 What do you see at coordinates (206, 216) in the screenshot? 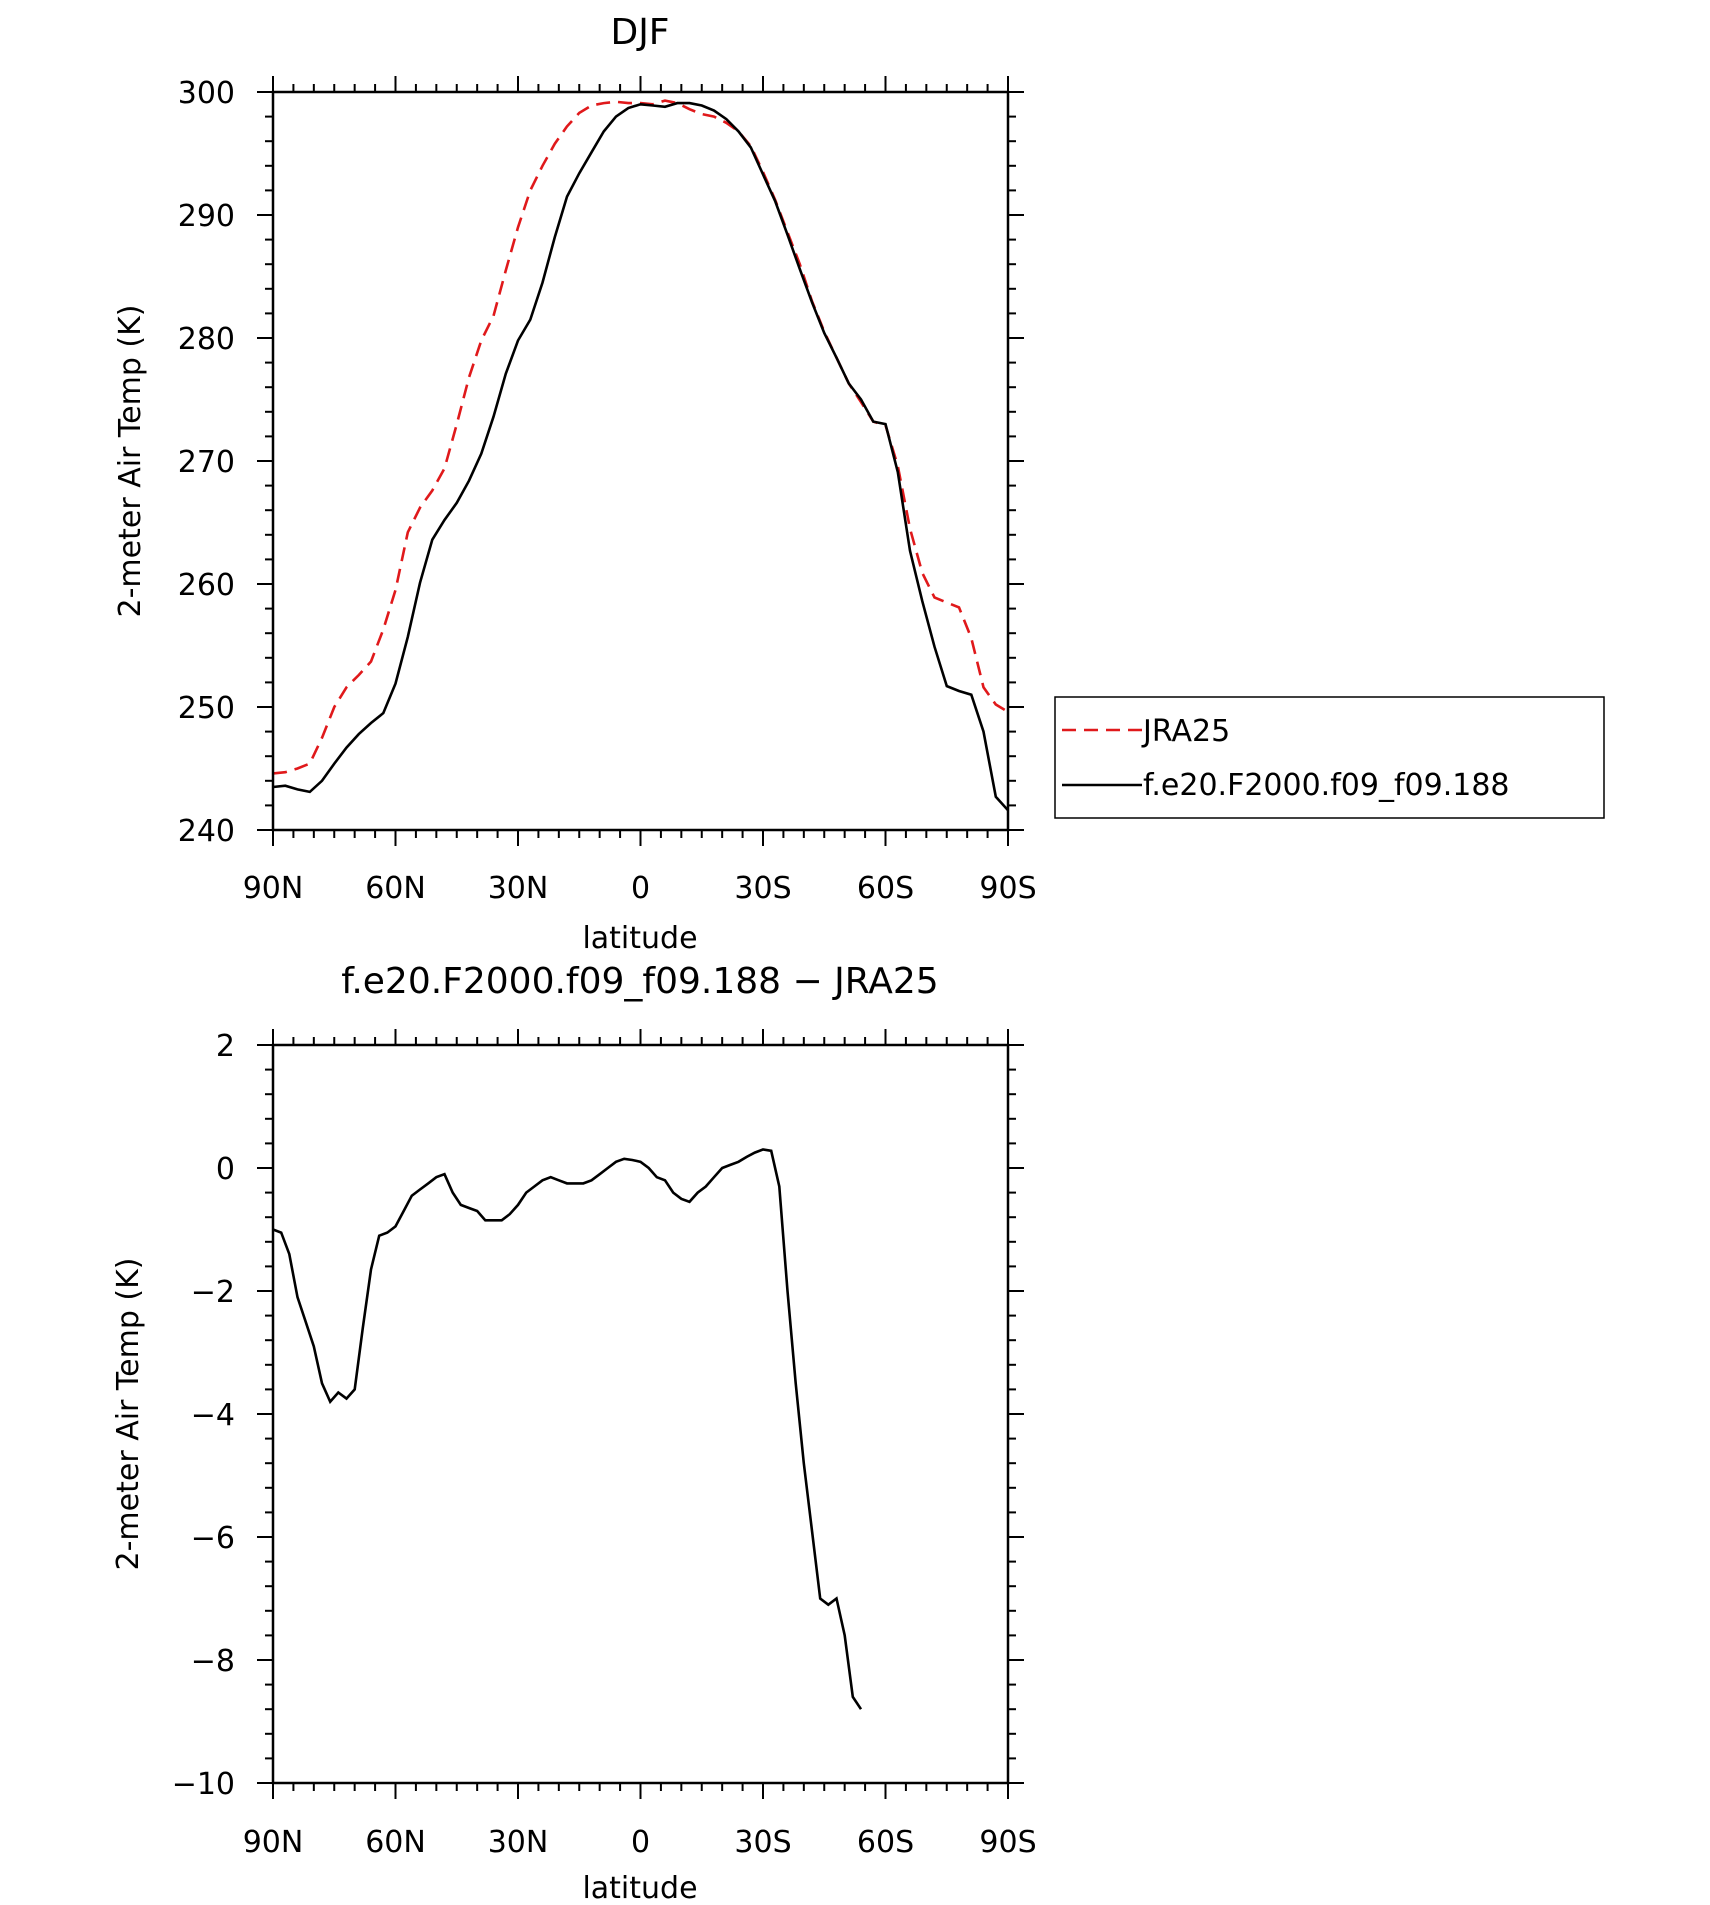
I see `y-tick-label: 290` at bounding box center [206, 216].